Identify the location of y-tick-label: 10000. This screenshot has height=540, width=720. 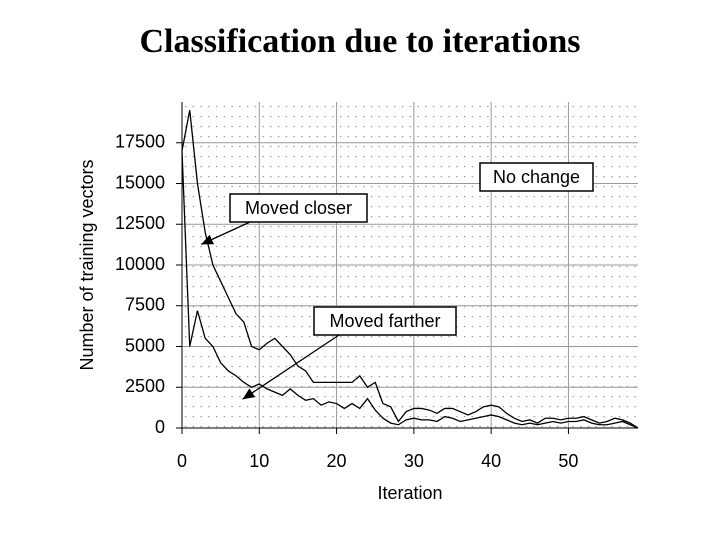
(140, 264).